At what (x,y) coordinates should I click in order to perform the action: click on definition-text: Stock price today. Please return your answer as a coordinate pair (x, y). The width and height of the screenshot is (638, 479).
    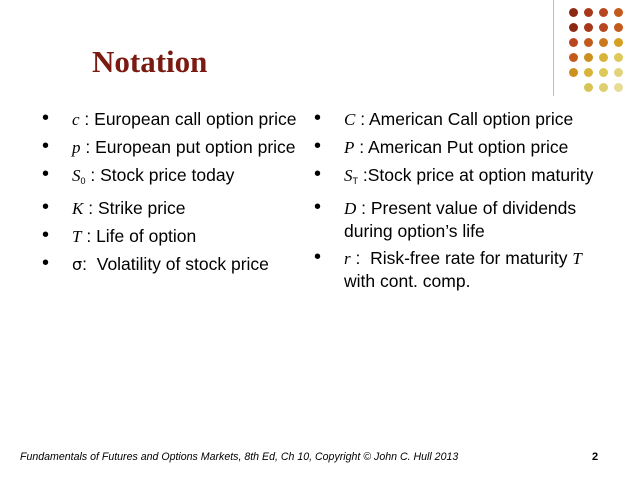
    Looking at the image, I should click on (167, 175).